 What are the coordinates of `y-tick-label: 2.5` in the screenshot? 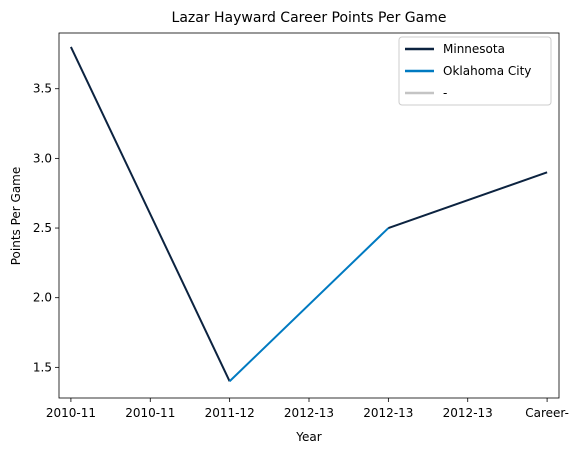 It's located at (42, 228).